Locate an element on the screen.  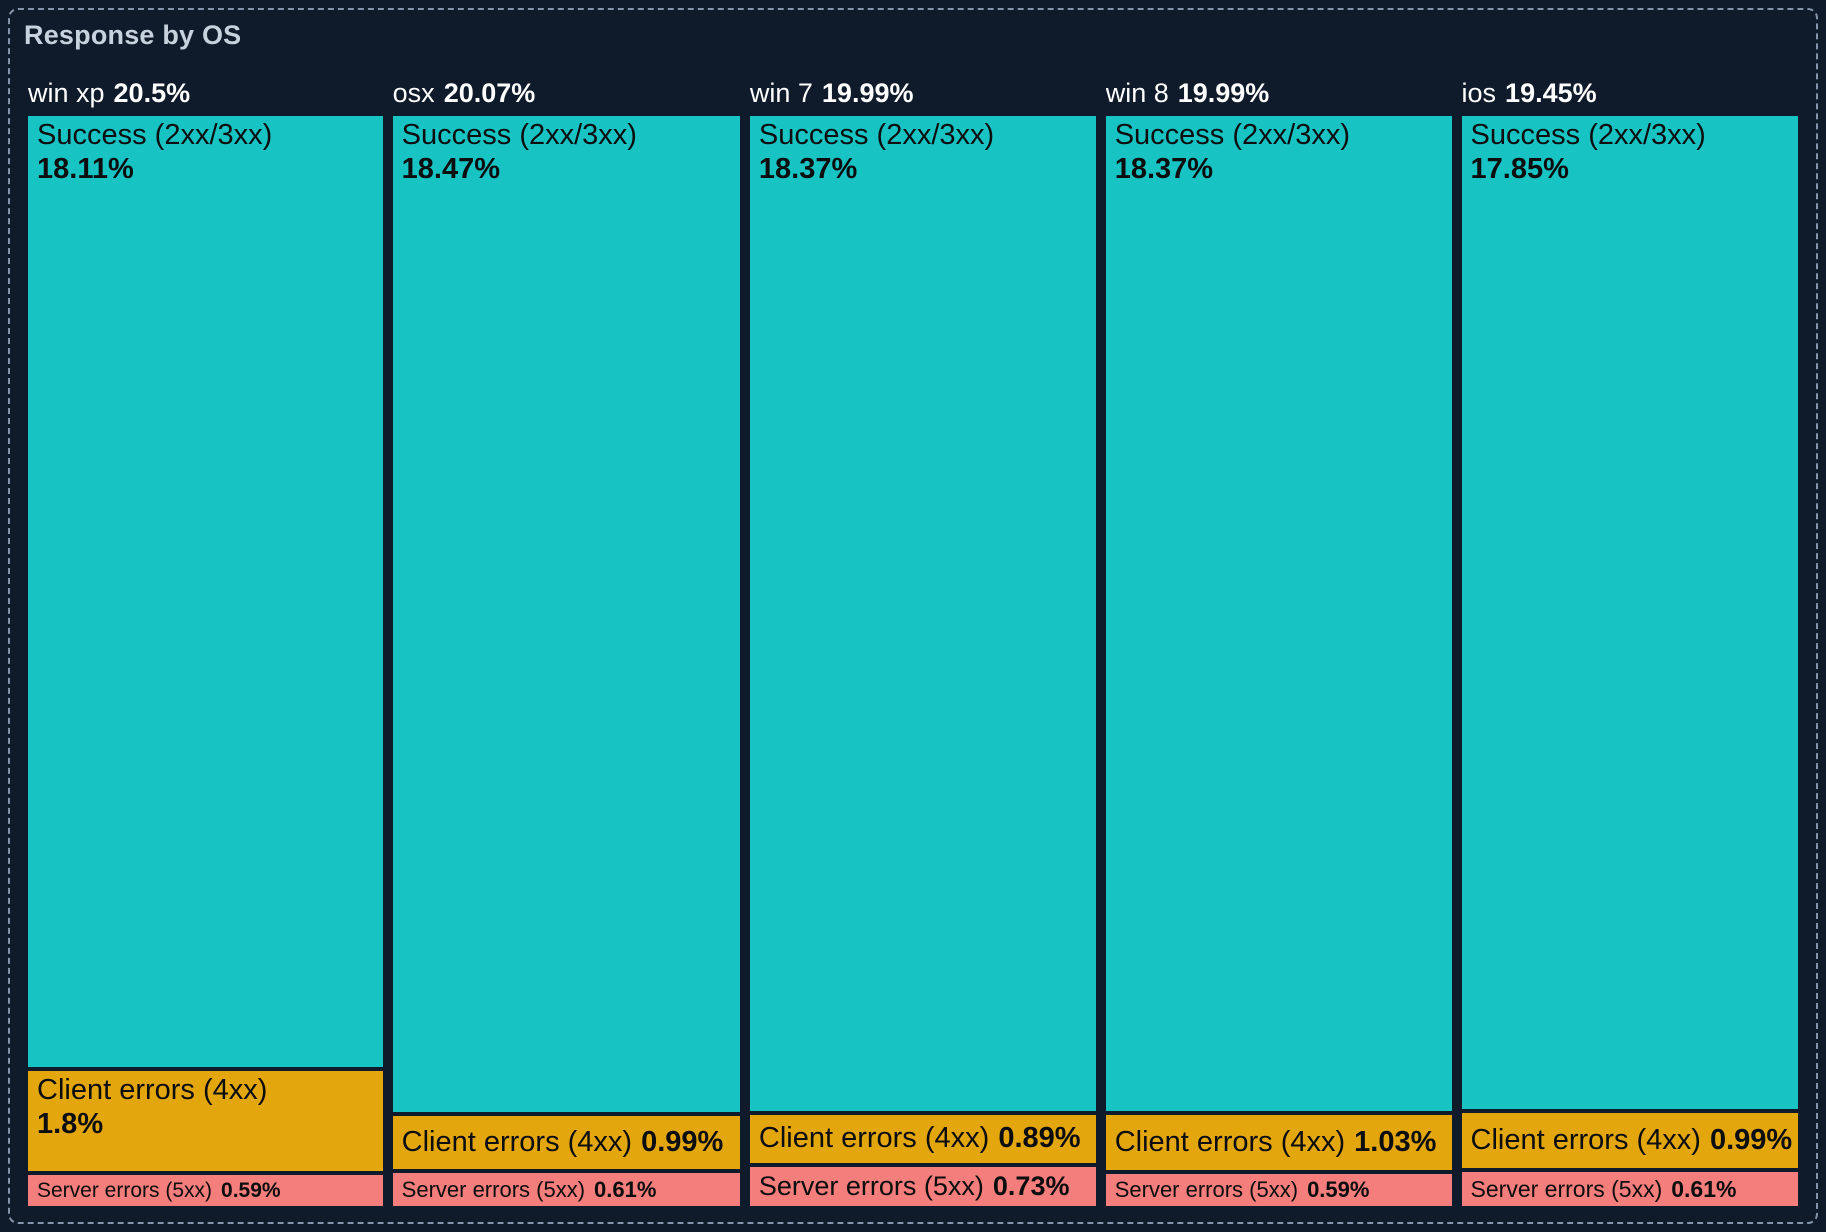
tile-value: 17.85% is located at coordinates (1519, 168).